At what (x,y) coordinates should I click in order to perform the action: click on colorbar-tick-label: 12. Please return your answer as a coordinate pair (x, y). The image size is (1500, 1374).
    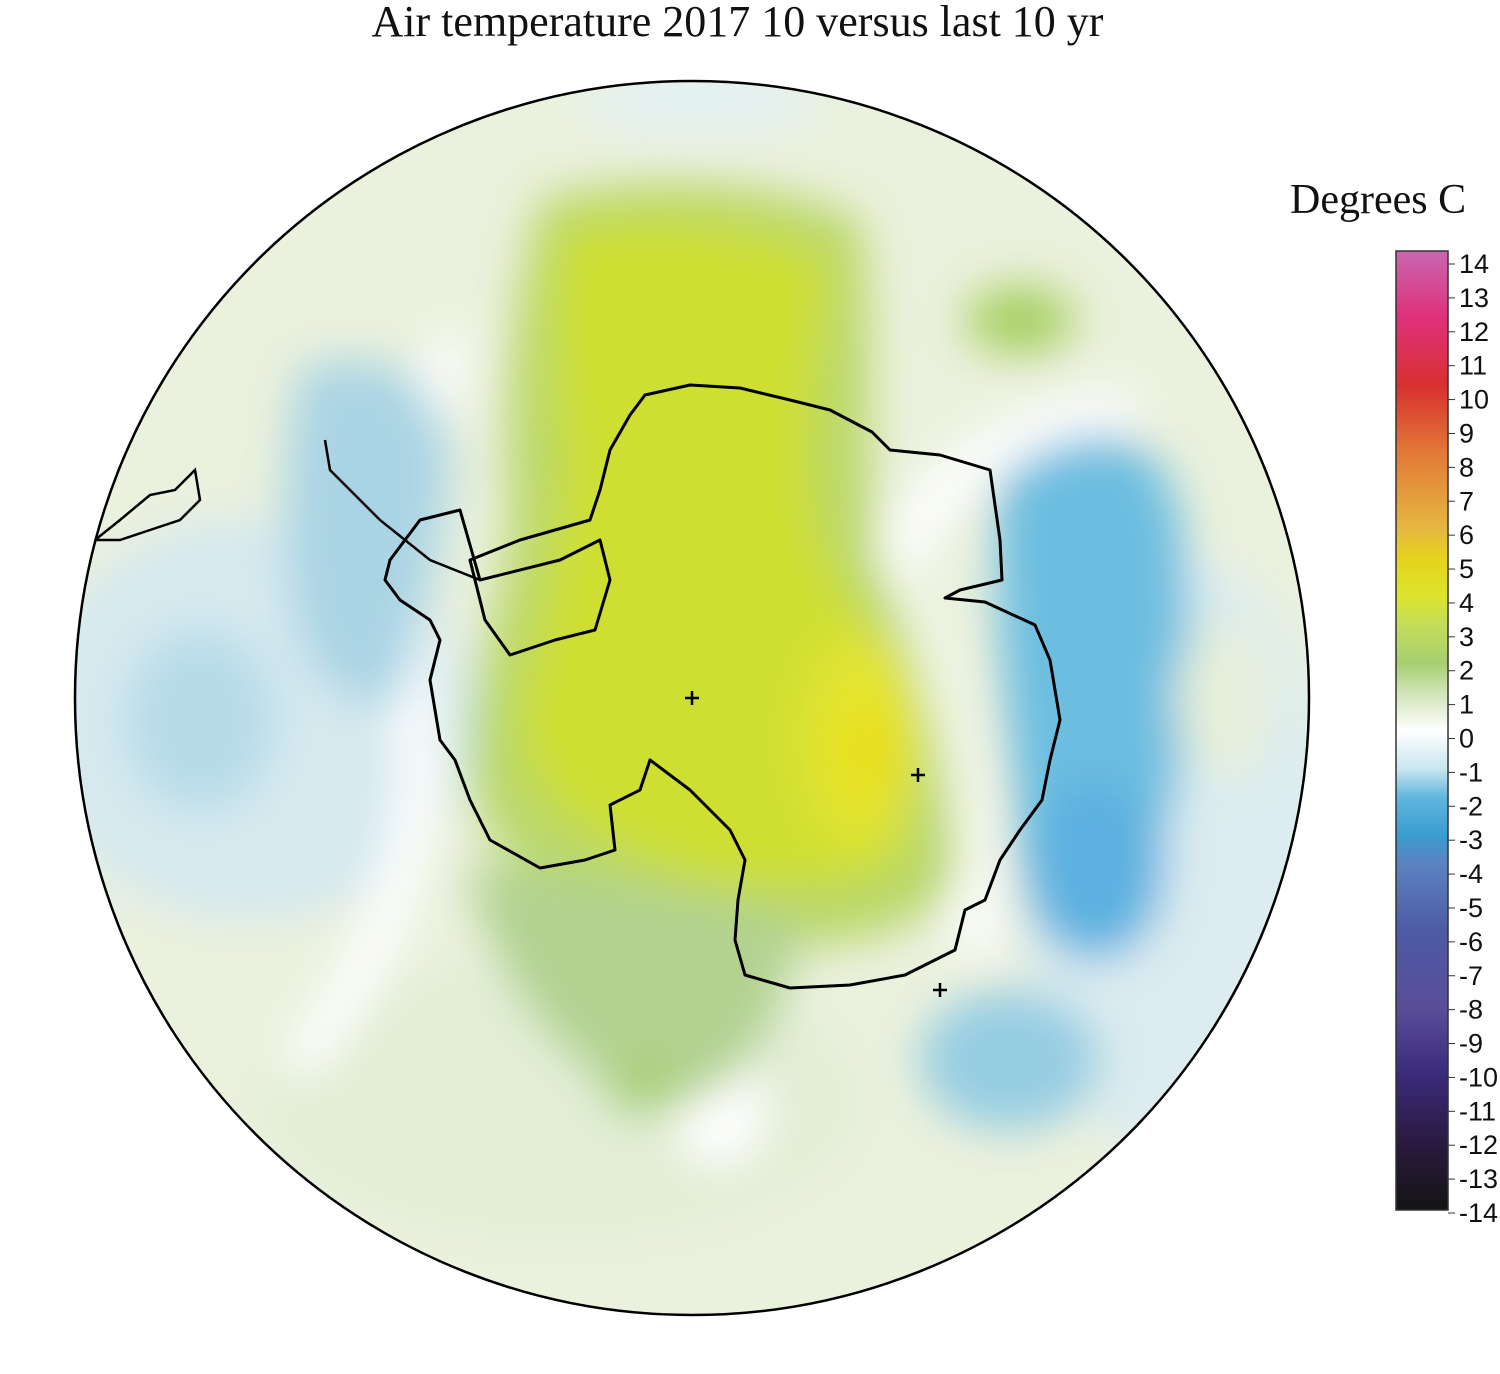
    Looking at the image, I should click on (1474, 332).